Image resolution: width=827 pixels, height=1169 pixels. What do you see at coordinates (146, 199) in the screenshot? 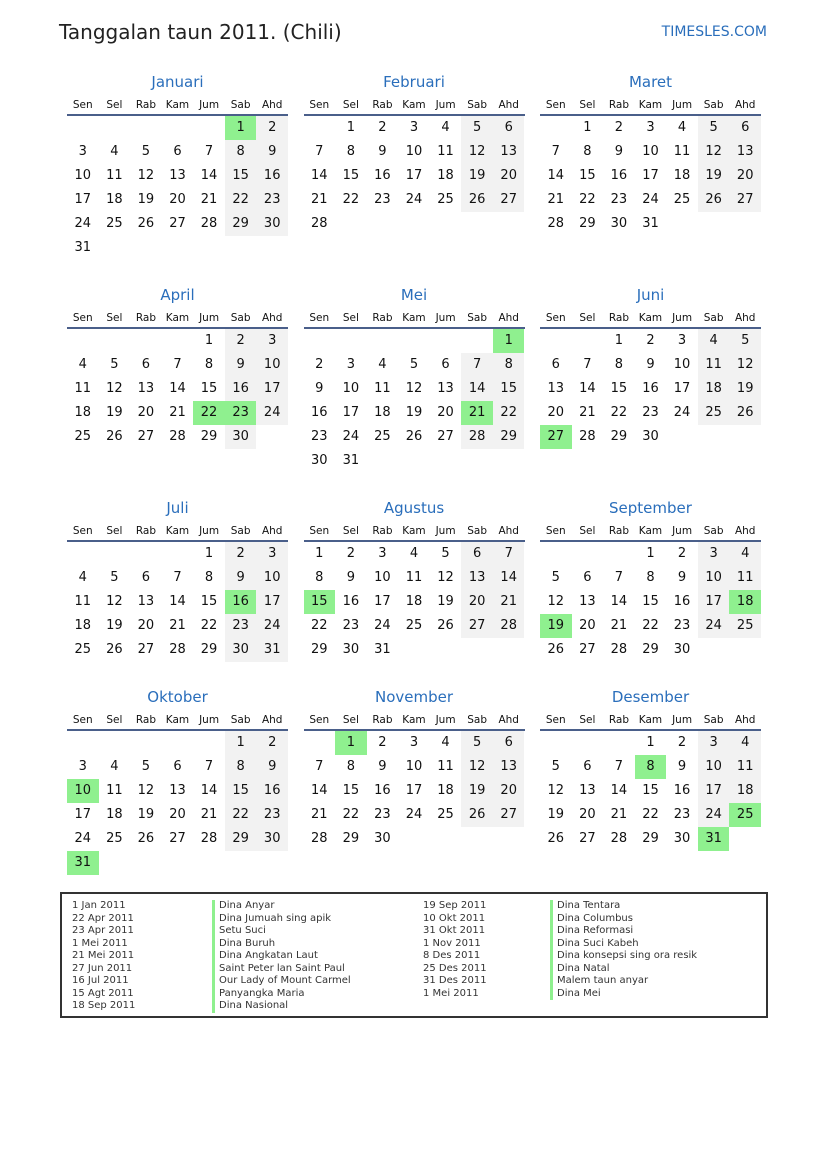
I see `day-cell: 19` at bounding box center [146, 199].